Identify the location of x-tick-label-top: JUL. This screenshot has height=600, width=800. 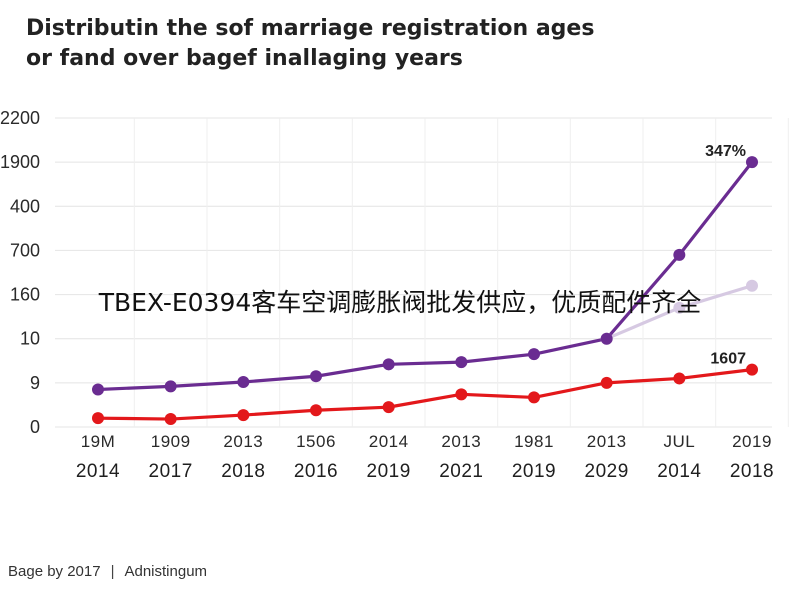
(679, 441).